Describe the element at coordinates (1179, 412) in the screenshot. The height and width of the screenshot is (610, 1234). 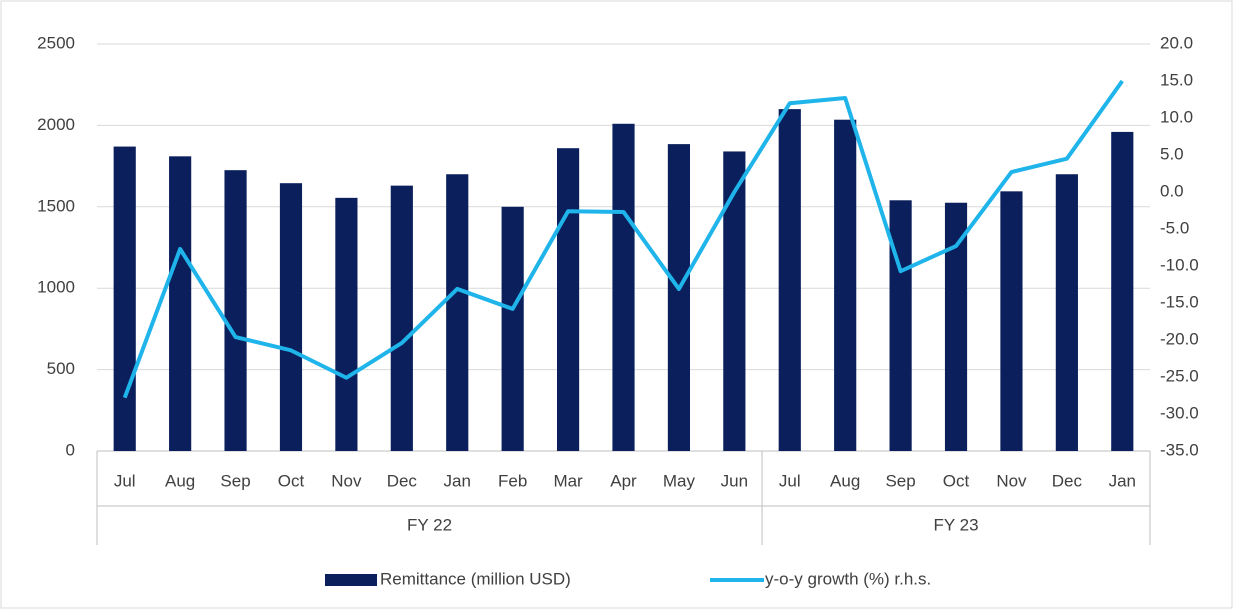
I see `y2-tick-label: -30.0` at that location.